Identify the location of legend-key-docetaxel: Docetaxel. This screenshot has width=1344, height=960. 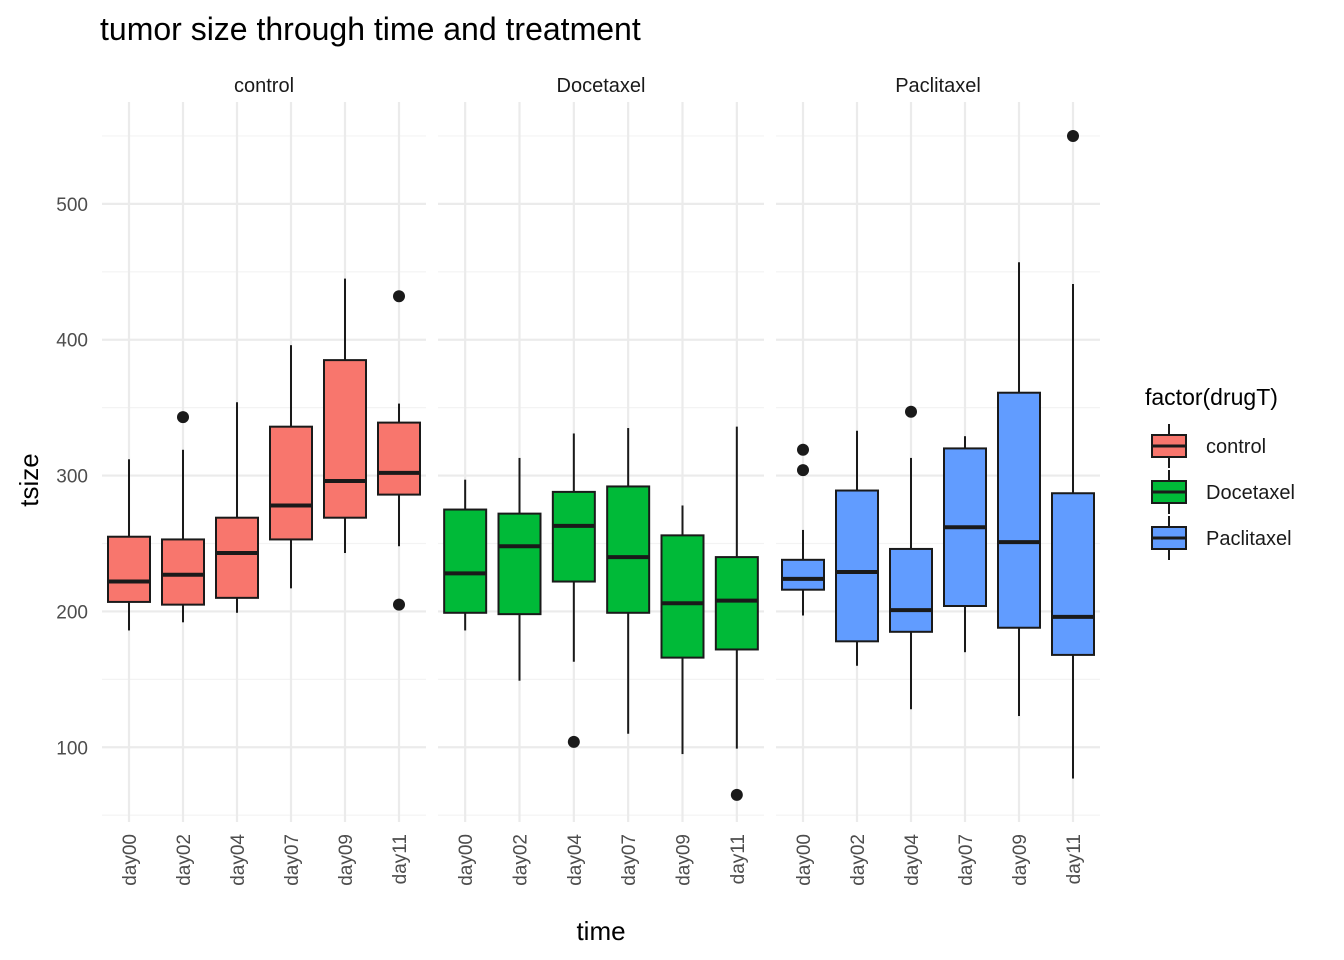
(1223, 492).